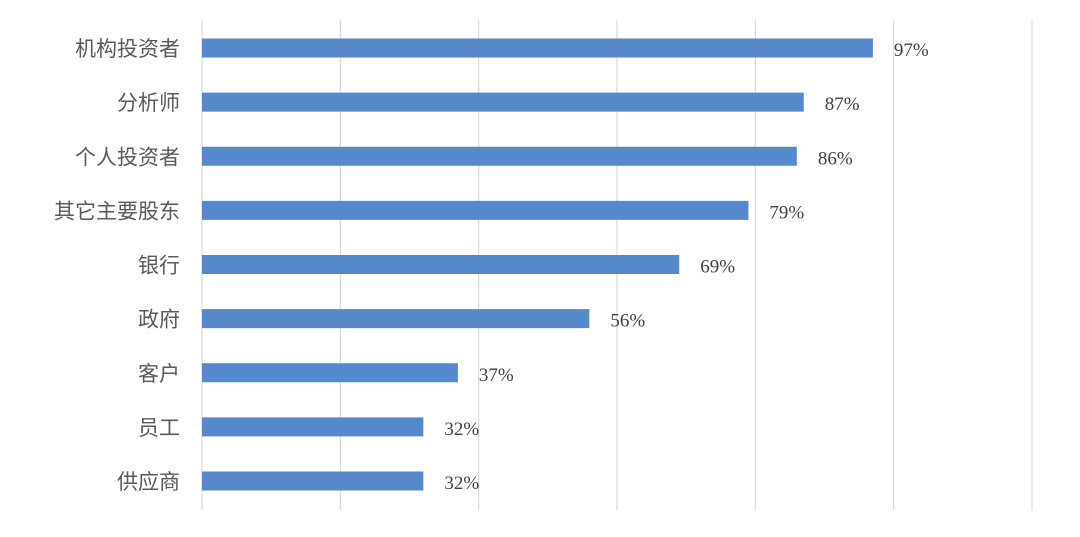  Describe the element at coordinates (717, 267) in the screenshot. I see `data-label: 69%` at that location.